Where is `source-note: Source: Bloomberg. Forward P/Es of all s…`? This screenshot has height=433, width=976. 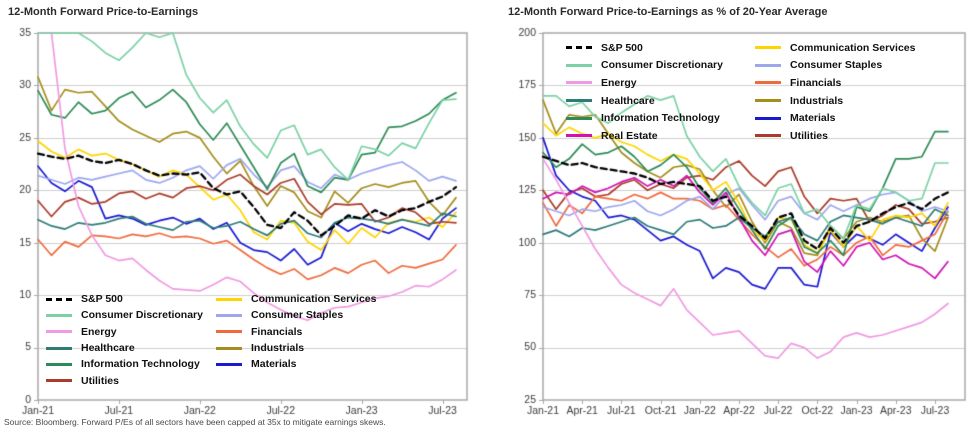 source-note: Source: Bloomberg. Forward P/Es of all s… is located at coordinates (195, 422).